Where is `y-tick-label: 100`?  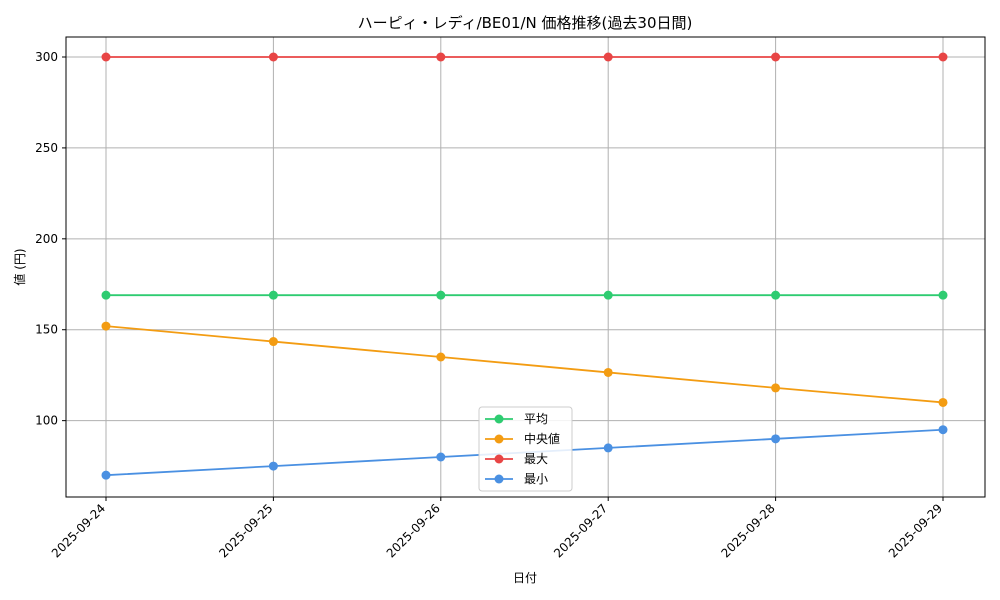
y-tick-label: 100 is located at coordinates (46, 421).